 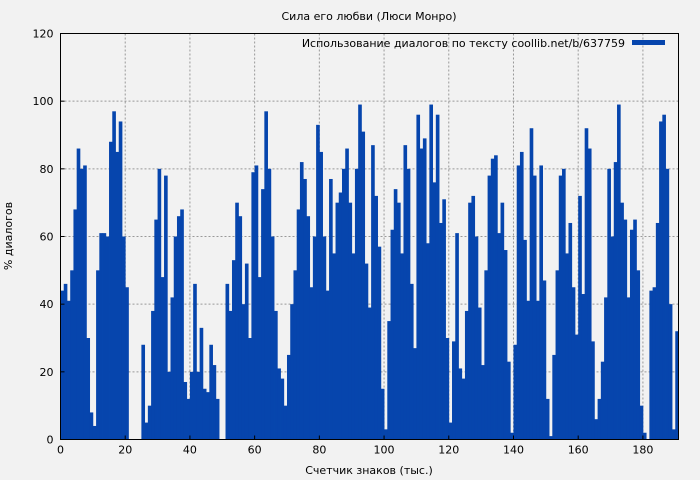 I want to click on y-tick-label: 0, so click(x=50, y=440).